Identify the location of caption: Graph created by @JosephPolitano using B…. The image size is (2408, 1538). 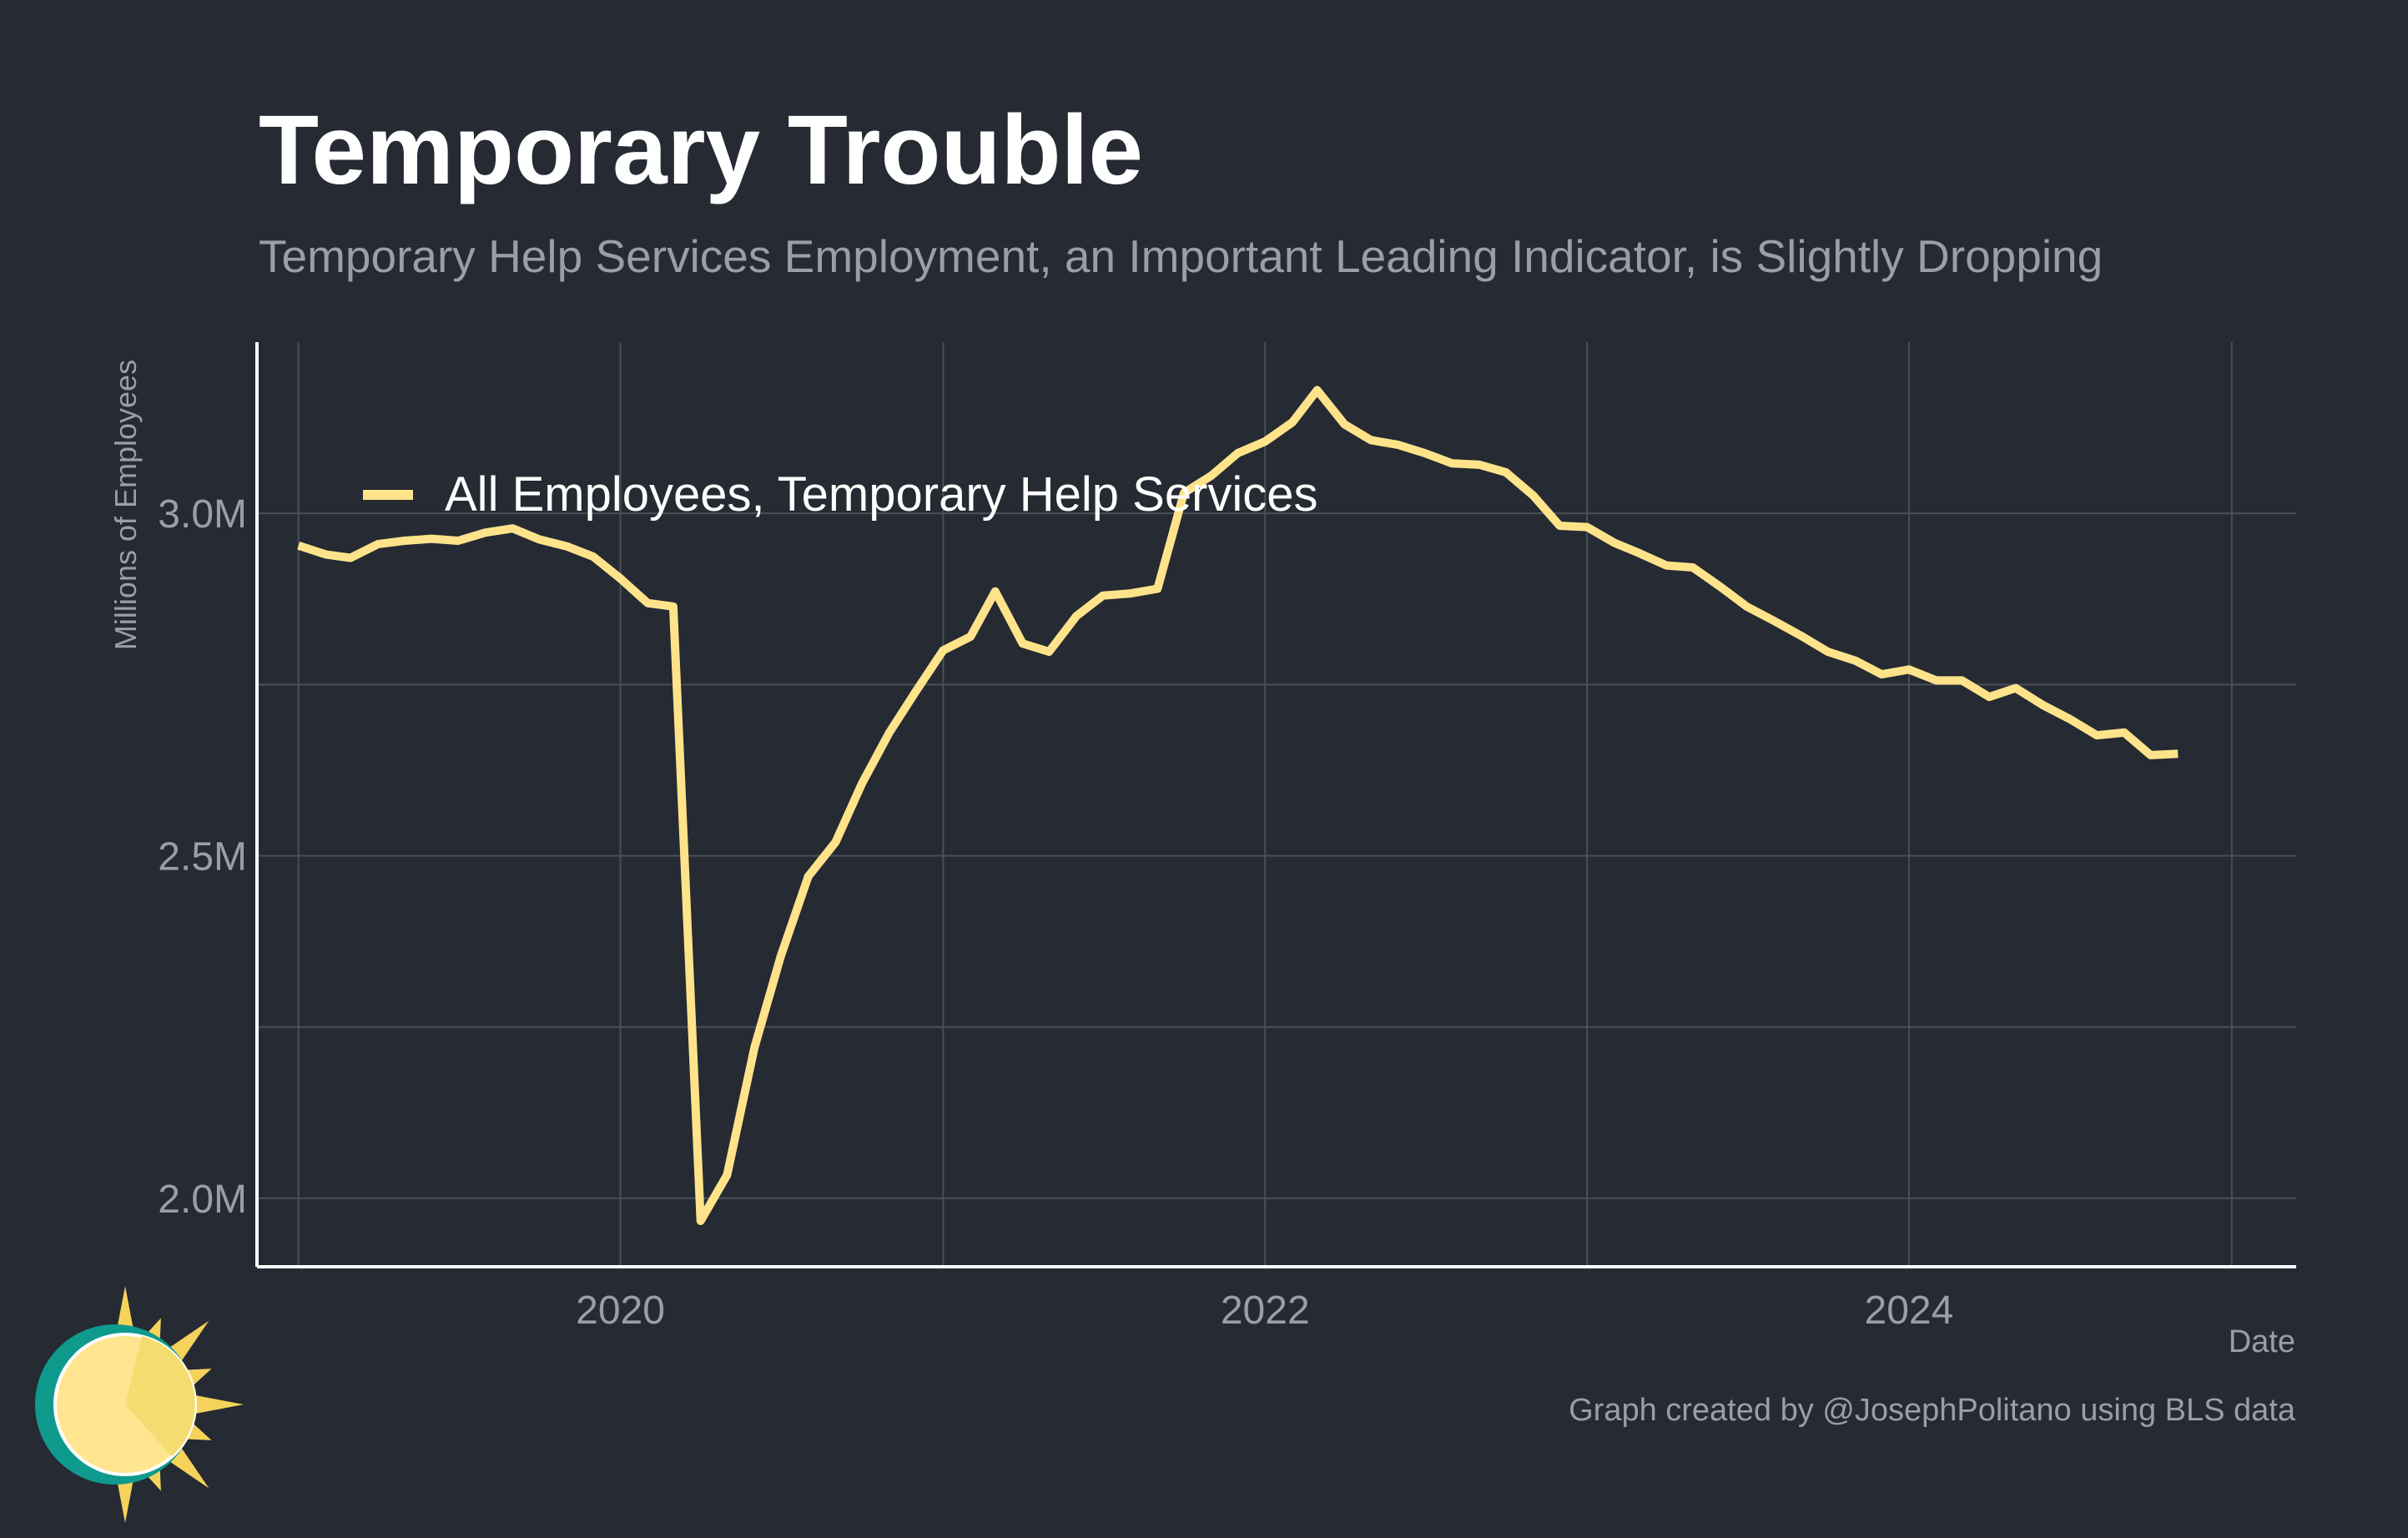
(1932, 1410).